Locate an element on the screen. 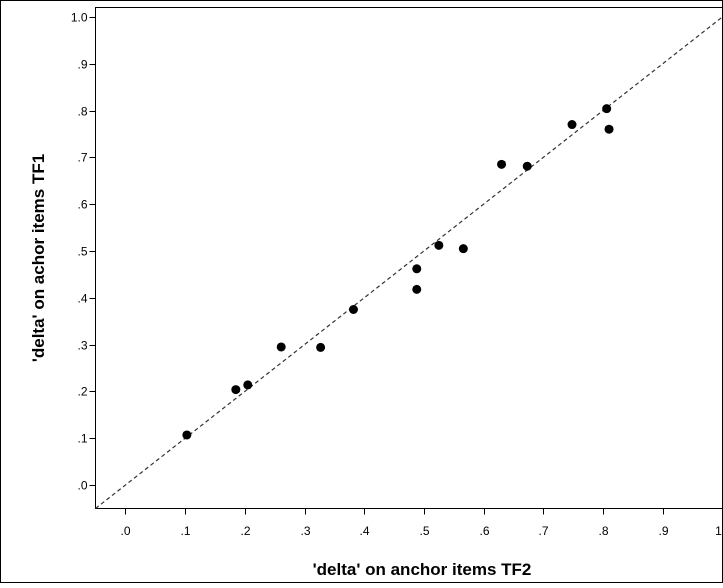 This screenshot has width=723, height=588. x-tick-label: .8 is located at coordinates (603, 531).